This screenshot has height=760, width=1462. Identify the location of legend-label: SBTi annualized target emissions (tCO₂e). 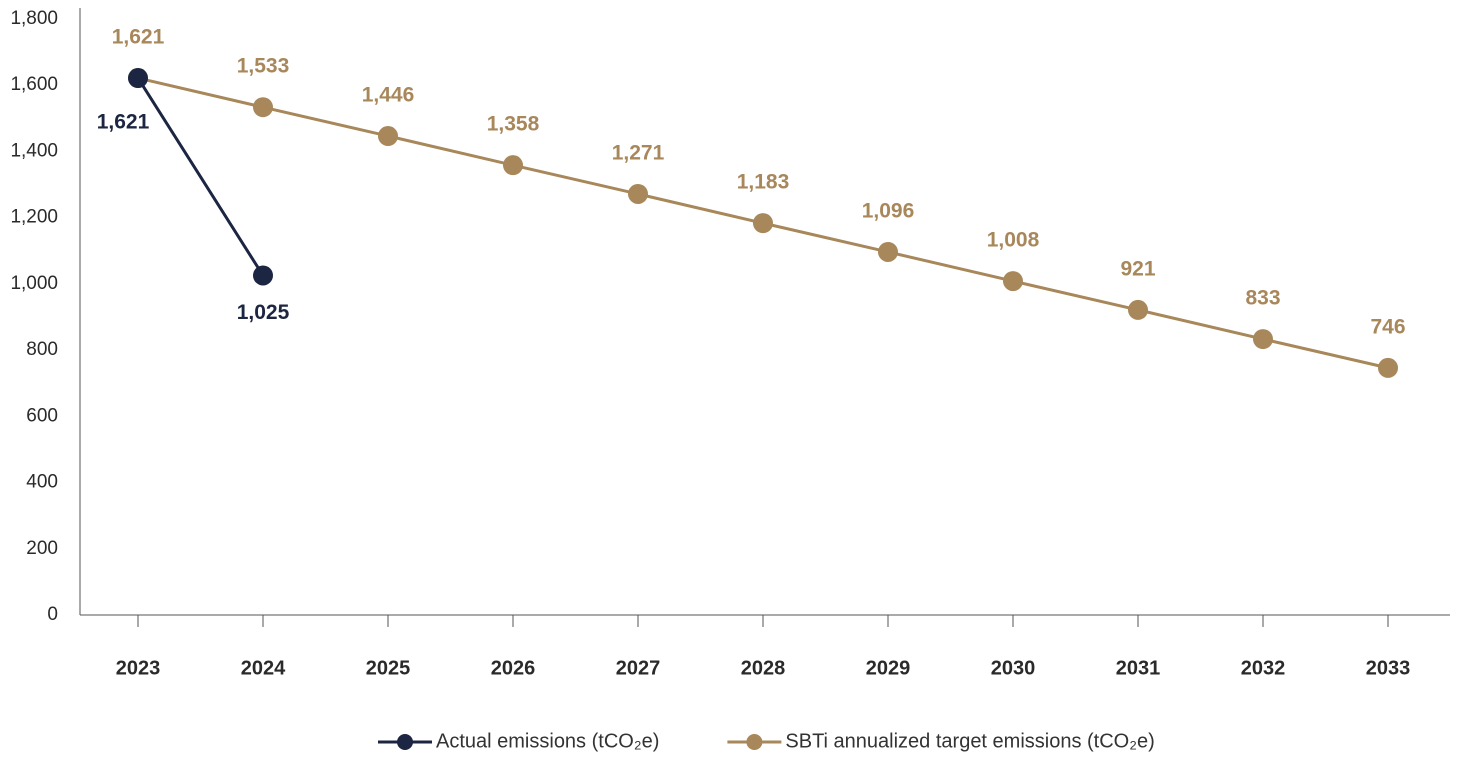
(969, 741).